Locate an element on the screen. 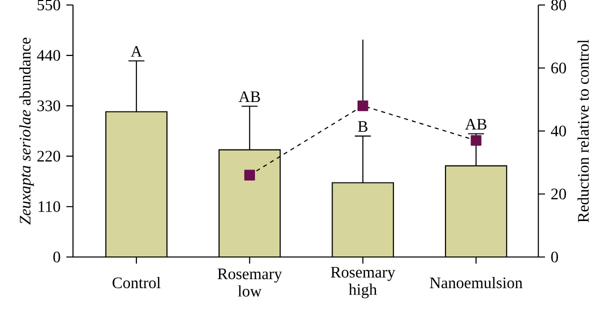 This screenshot has width=600, height=322. y2-tick-label: 0 is located at coordinates (554, 257).